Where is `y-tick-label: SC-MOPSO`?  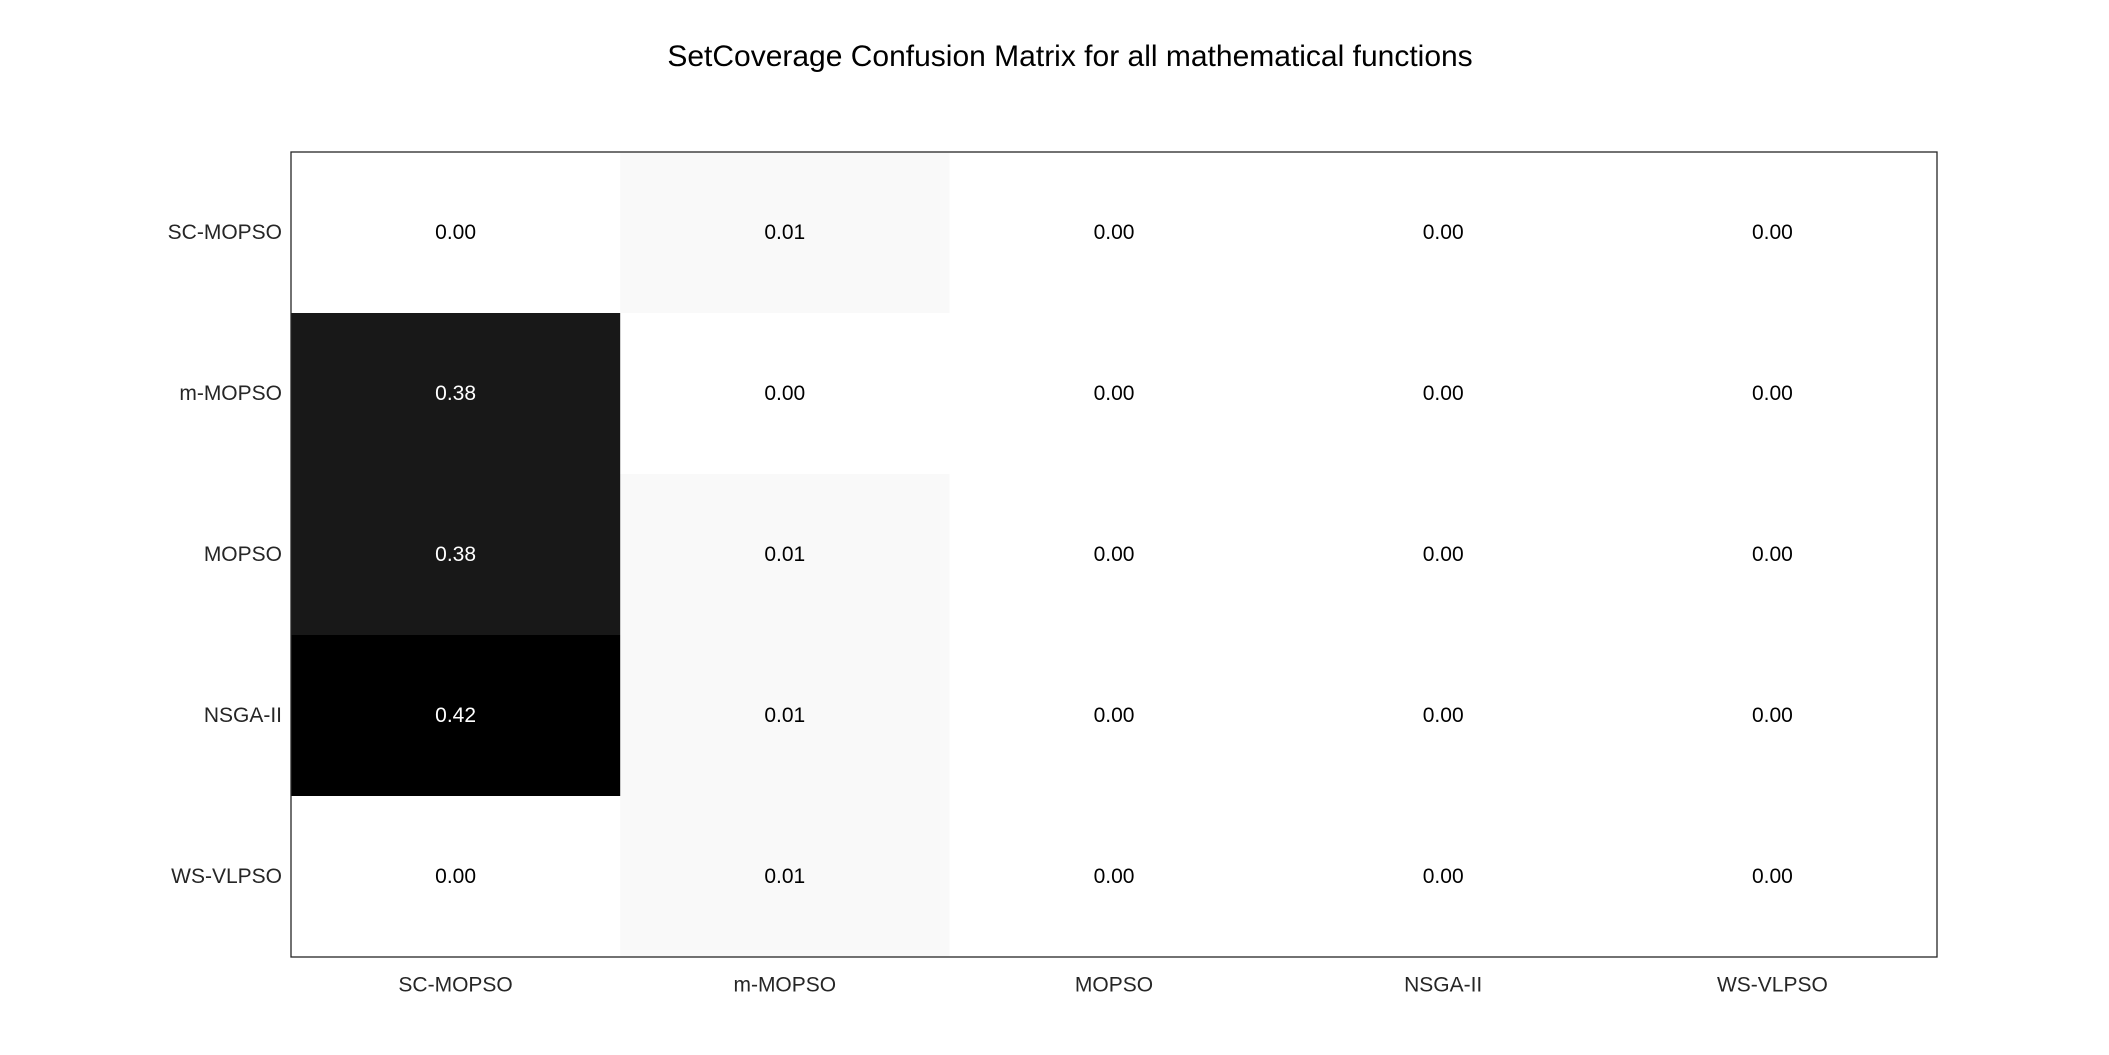 y-tick-label: SC-MOPSO is located at coordinates (225, 232).